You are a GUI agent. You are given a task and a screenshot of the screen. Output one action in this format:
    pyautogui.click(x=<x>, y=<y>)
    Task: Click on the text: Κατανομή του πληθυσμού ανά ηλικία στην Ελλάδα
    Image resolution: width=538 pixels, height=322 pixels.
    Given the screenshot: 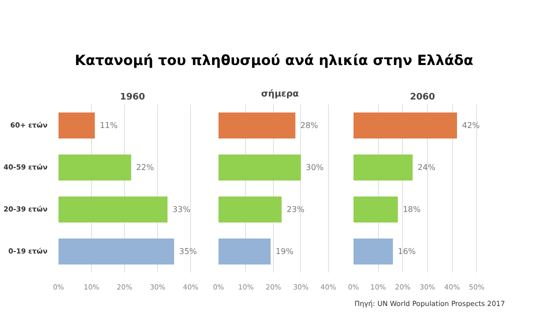 What is the action you would take?
    pyautogui.click(x=274, y=61)
    